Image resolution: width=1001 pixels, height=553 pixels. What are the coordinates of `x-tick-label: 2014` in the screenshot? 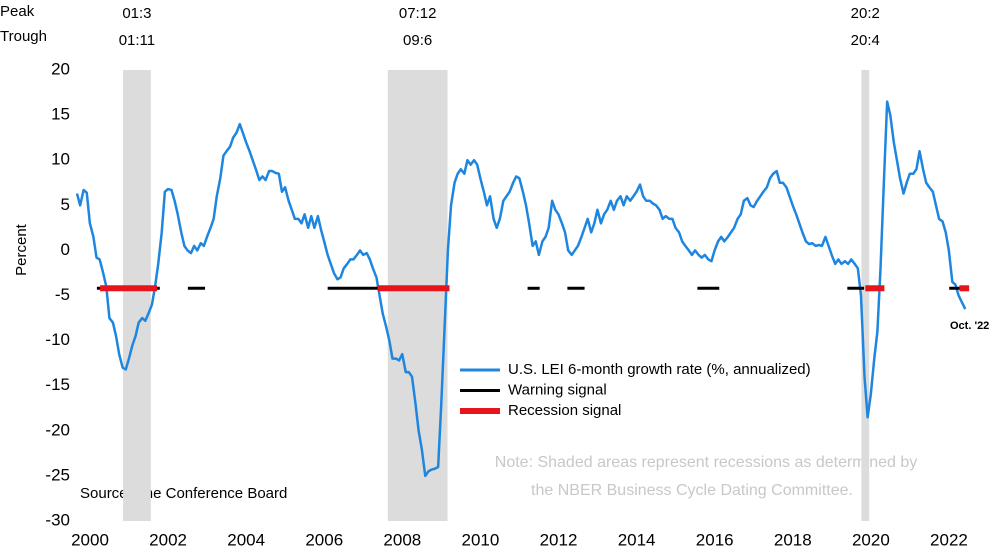 It's located at (637, 539).